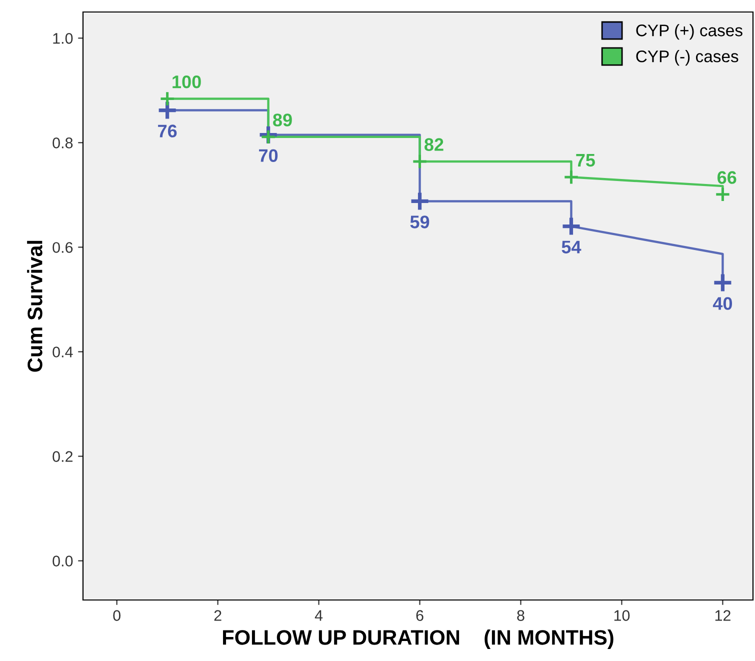 This screenshot has height=661, width=755. What do you see at coordinates (282, 120) in the screenshot?
I see `annotation: 89` at bounding box center [282, 120].